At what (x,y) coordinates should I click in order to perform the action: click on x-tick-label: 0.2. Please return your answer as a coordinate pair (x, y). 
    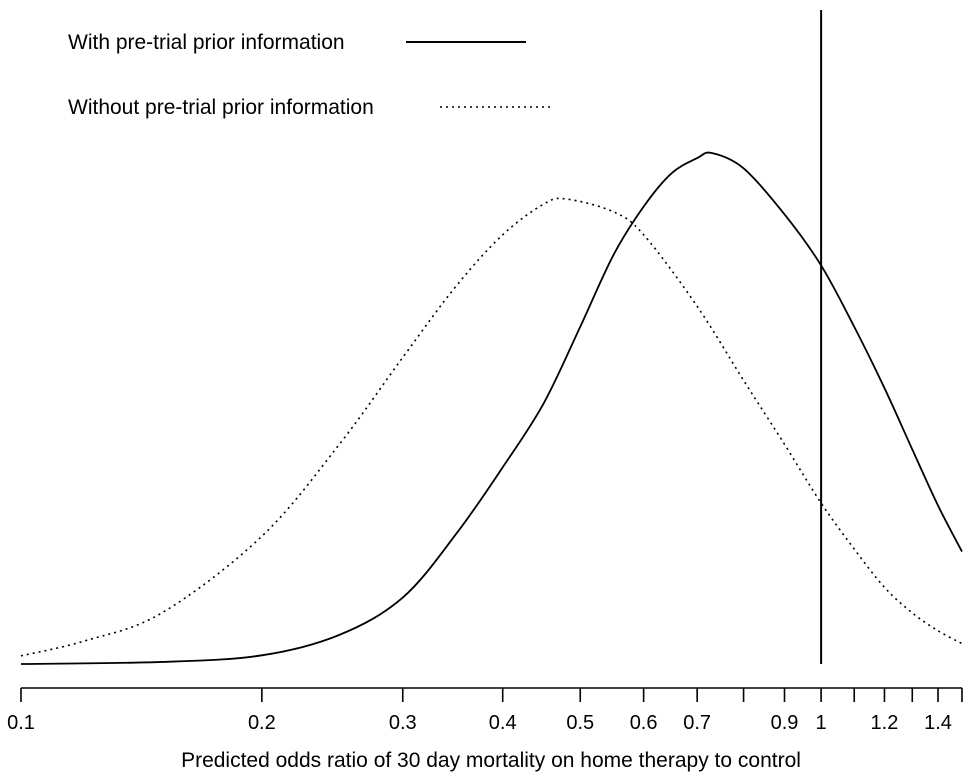
    Looking at the image, I should click on (262, 723).